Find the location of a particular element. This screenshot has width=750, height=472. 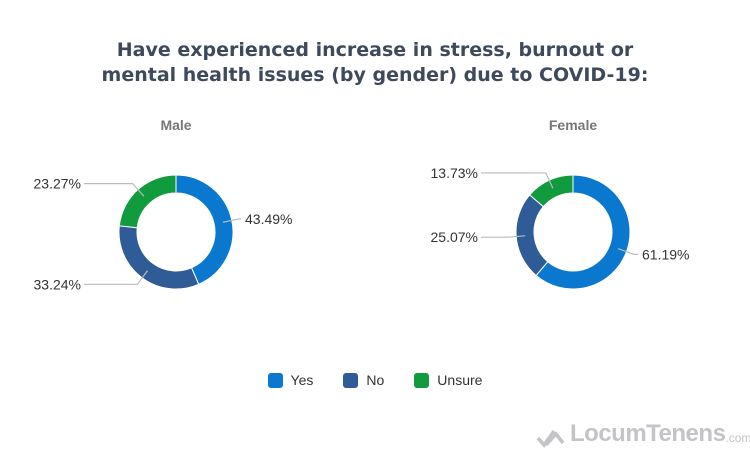

data-label: 61.19% is located at coordinates (665, 254).